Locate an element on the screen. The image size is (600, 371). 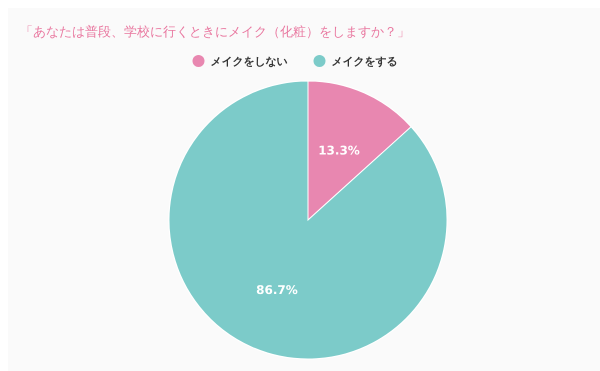
data-label: 13.3% is located at coordinates (339, 150).